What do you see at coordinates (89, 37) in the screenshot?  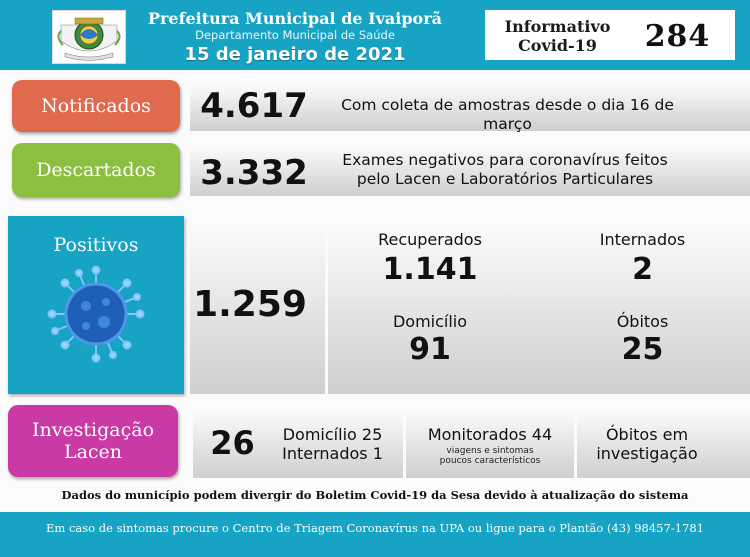 I see `coat-of-arms-logo` at bounding box center [89, 37].